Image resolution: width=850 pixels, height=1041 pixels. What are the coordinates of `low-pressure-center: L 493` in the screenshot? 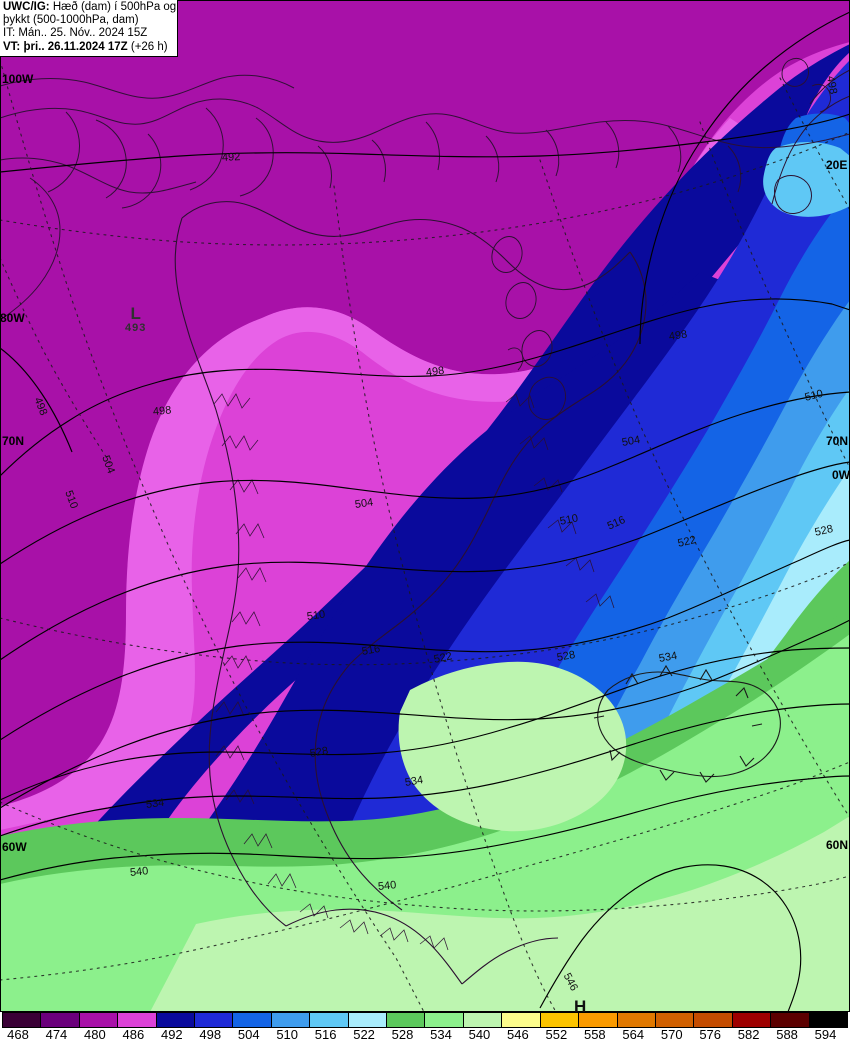 It's located at (135, 319).